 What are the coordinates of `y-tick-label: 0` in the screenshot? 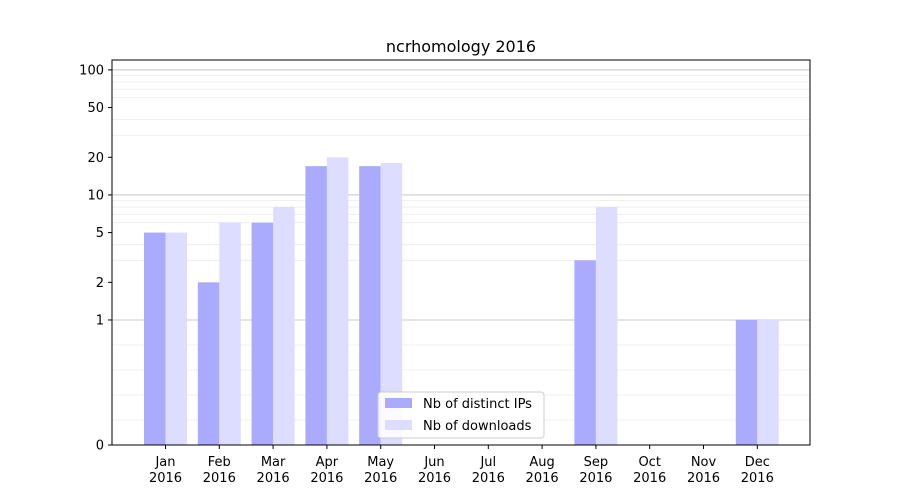 It's located at (100, 446).